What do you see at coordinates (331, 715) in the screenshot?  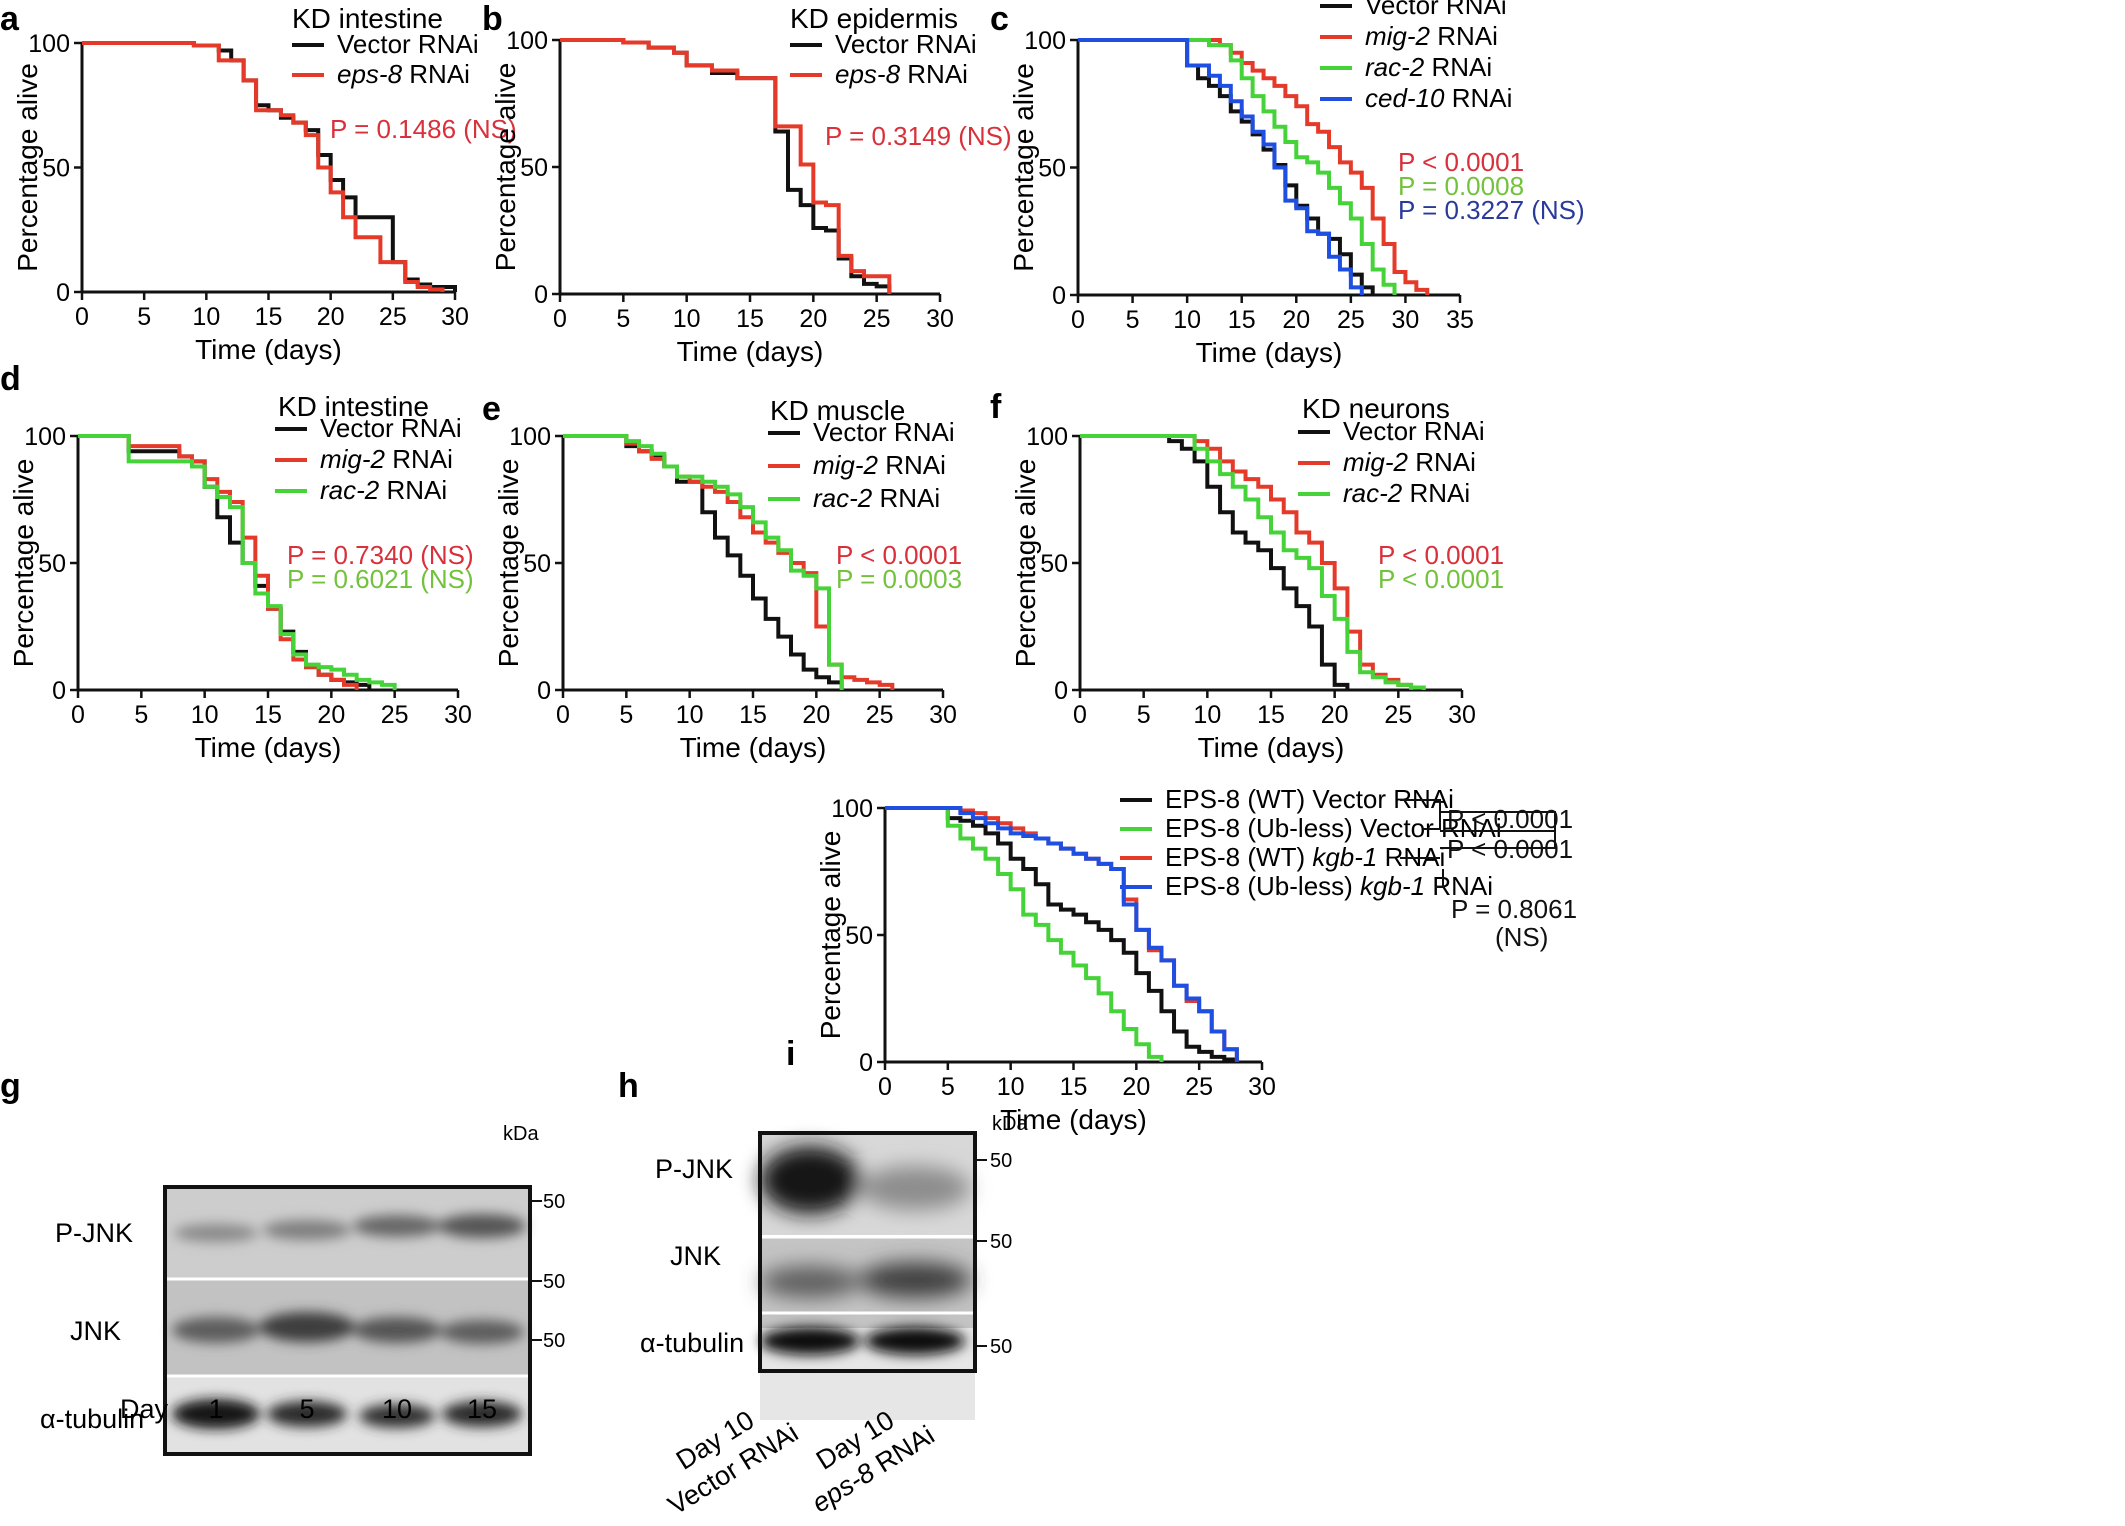 I see `x-tick-label-d: 20` at bounding box center [331, 715].